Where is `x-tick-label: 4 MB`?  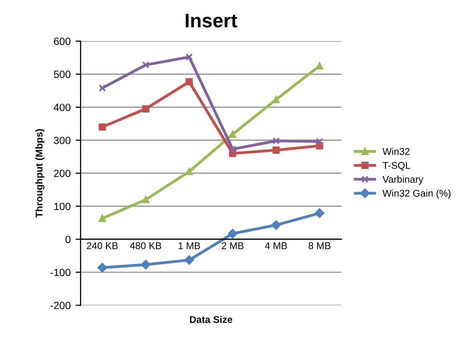
x-tick-label: 4 MB is located at coordinates (275, 246).